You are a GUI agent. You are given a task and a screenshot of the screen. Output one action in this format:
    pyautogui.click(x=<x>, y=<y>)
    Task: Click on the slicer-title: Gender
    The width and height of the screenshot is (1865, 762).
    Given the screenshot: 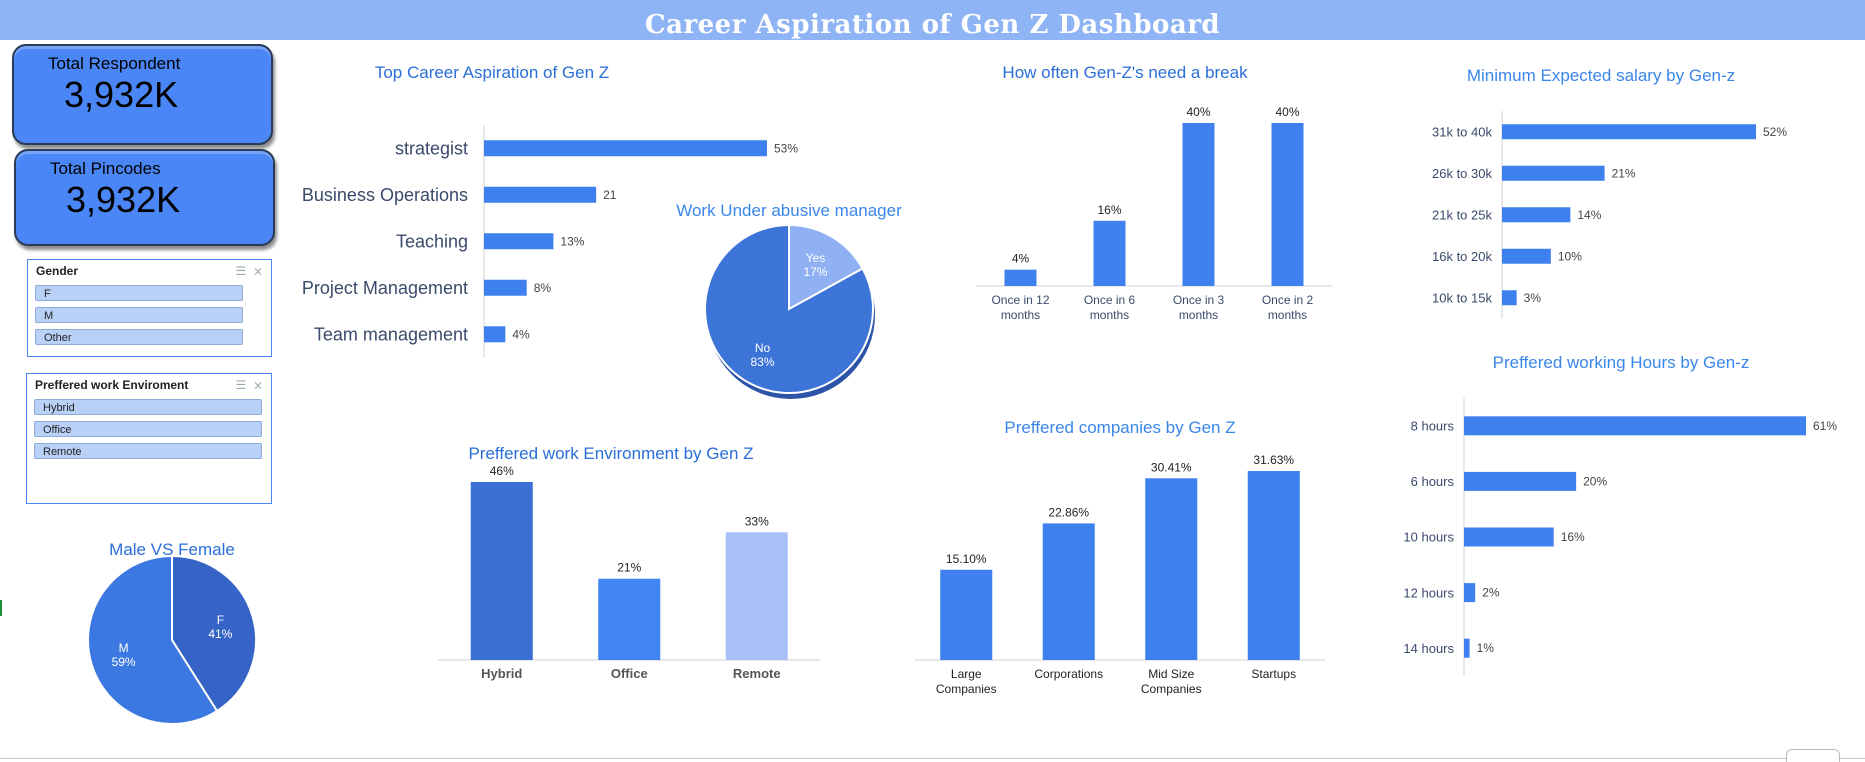 What is the action you would take?
    pyautogui.click(x=57, y=271)
    